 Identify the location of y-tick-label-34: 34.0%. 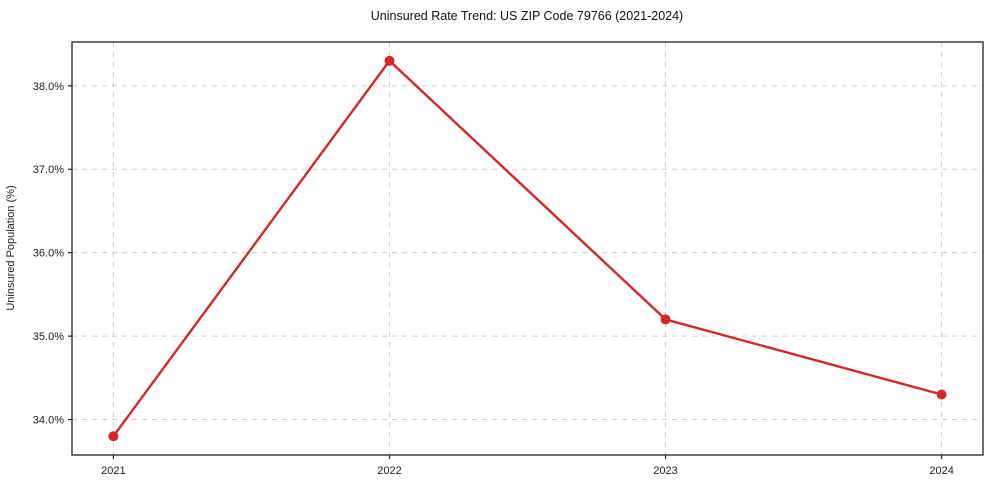
(48, 421).